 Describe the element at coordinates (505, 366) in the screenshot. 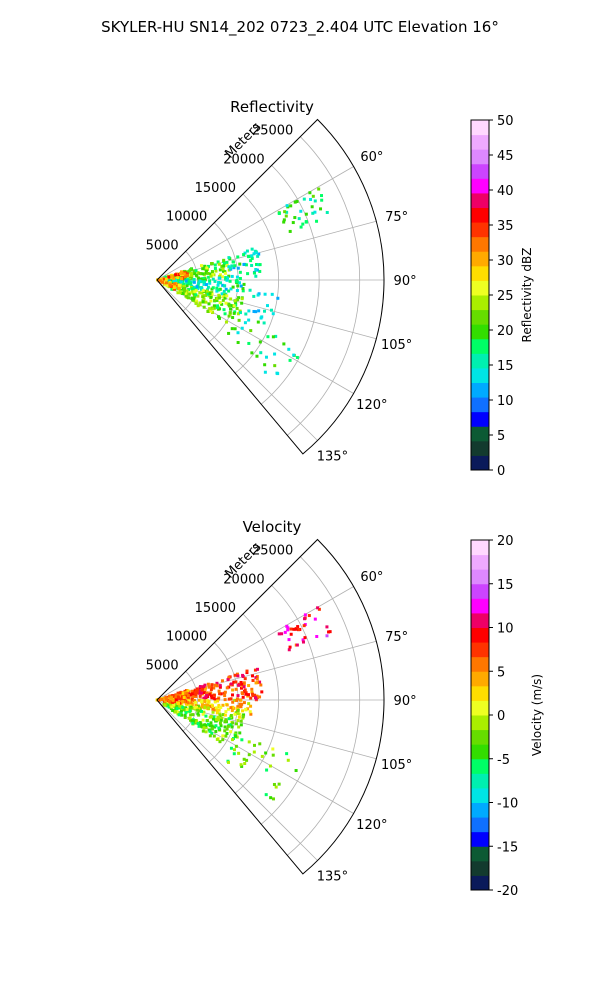

I see `colorbar-tick-label: 15` at that location.